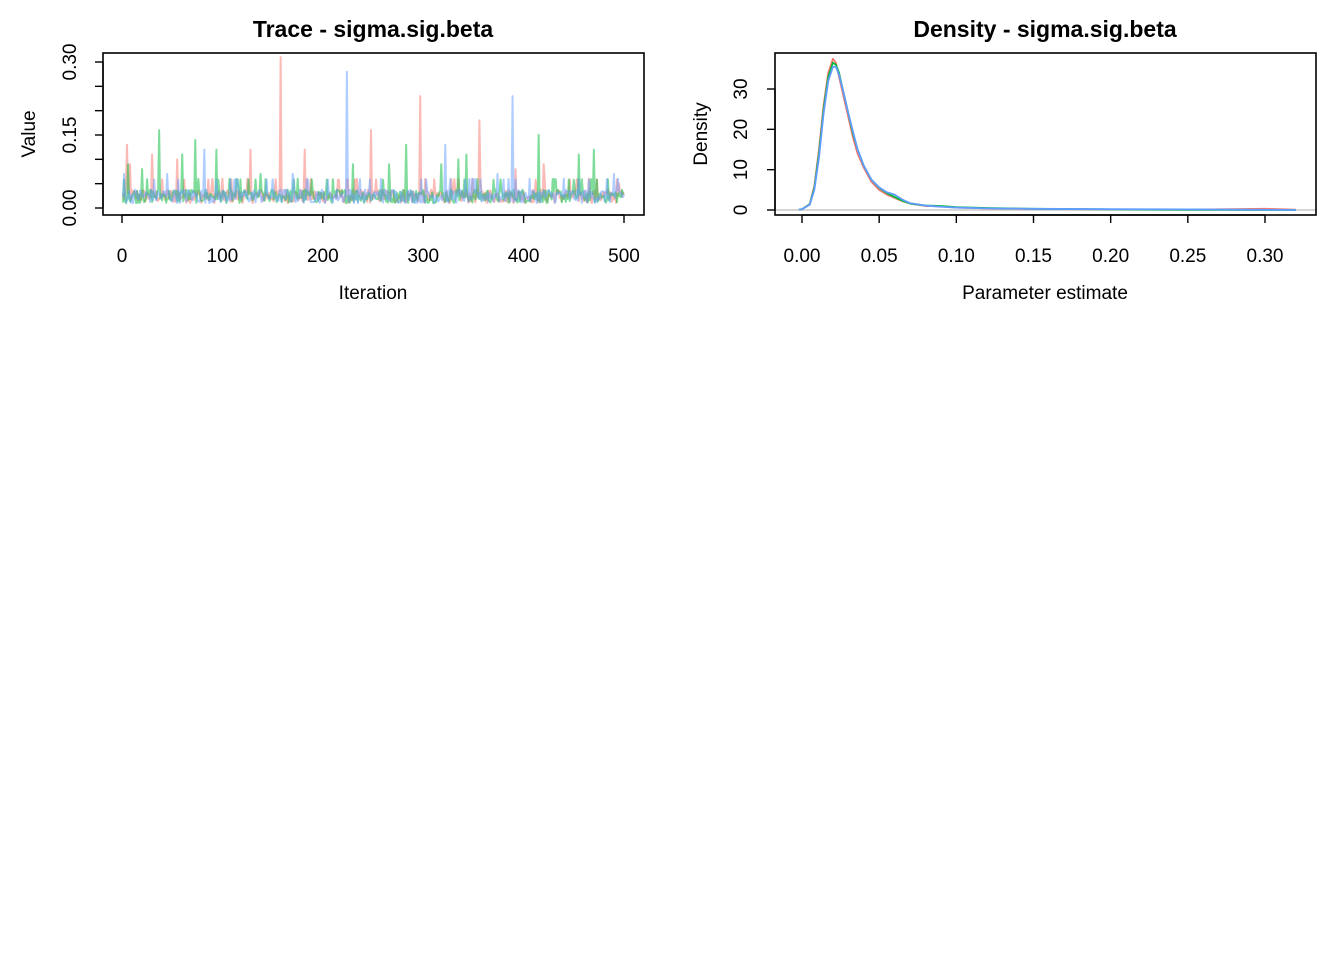  What do you see at coordinates (82, 135) in the screenshot?
I see `trace-y-axis: 0.00 0.15 0.30` at bounding box center [82, 135].